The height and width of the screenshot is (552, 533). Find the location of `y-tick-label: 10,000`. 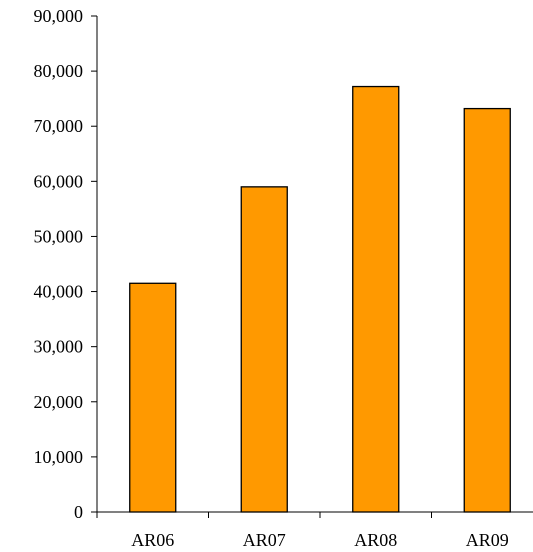

y-tick-label: 10,000 is located at coordinates (59, 457).